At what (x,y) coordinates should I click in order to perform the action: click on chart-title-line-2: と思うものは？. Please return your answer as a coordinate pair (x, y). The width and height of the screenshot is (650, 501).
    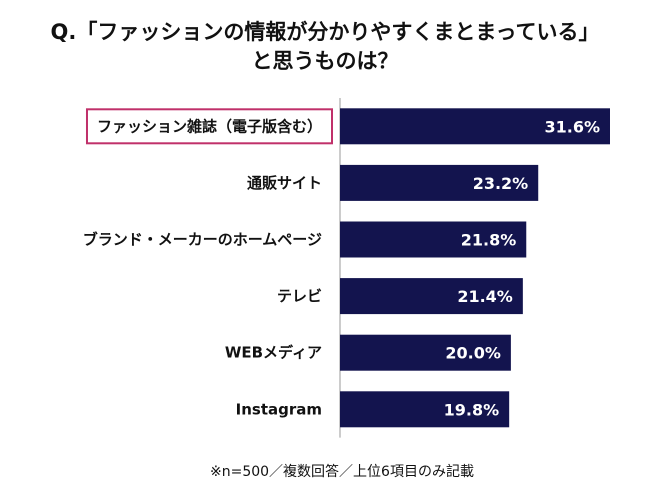
    Looking at the image, I should click on (325, 61).